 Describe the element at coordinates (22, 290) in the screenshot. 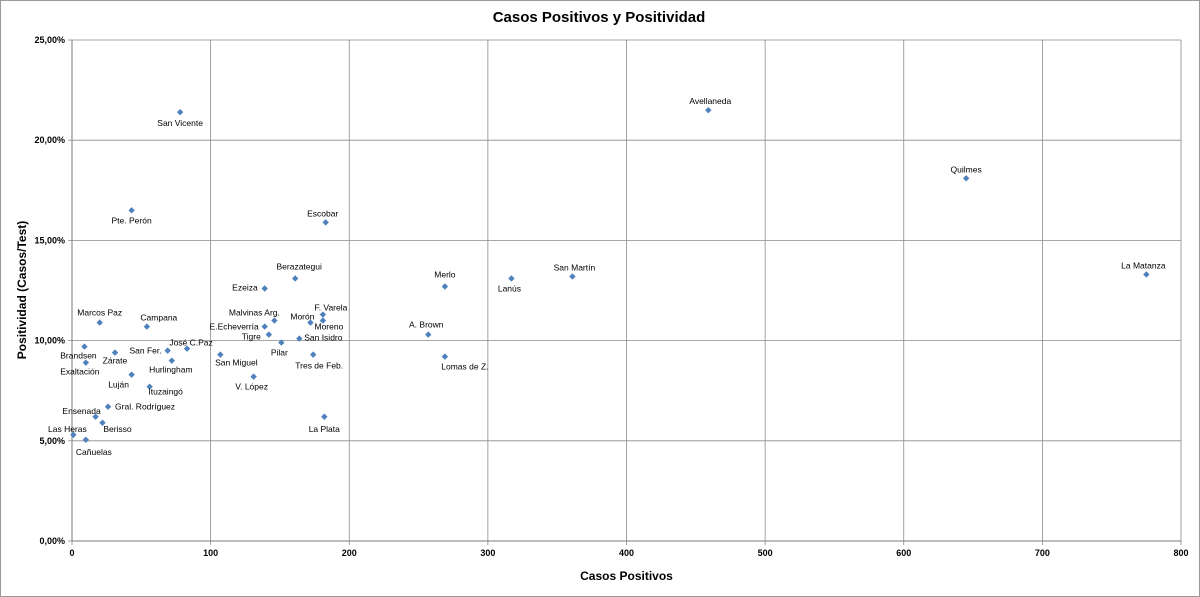

I see `y-axis-title: Positividad (Casos/Test)` at that location.